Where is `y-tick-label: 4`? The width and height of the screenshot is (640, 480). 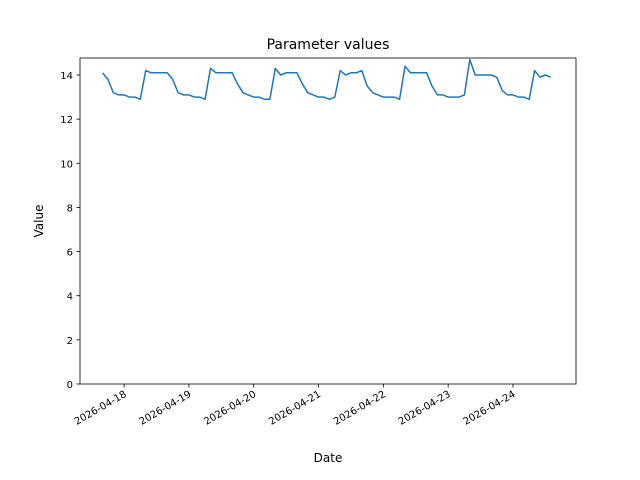 y-tick-label: 4 is located at coordinates (70, 297).